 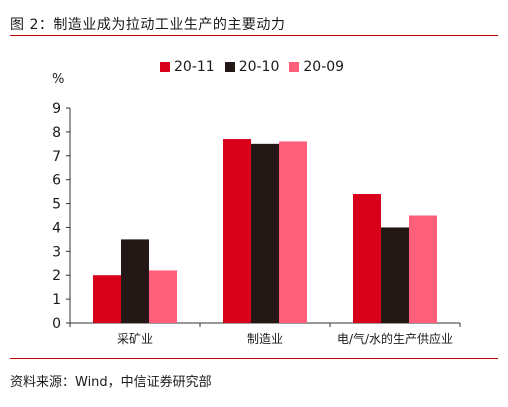 What do you see at coordinates (58, 79) in the screenshot?
I see `y-axis-unit: %` at bounding box center [58, 79].